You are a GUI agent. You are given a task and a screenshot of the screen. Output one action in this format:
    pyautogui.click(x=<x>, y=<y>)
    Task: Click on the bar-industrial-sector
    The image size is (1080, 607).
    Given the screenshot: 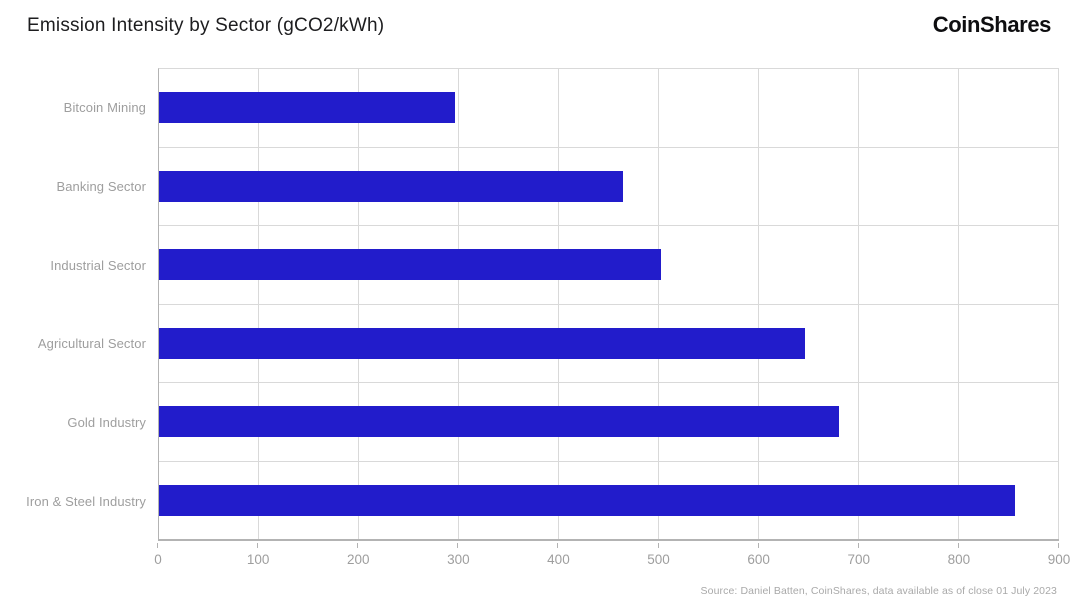 What is the action you would take?
    pyautogui.click(x=410, y=265)
    